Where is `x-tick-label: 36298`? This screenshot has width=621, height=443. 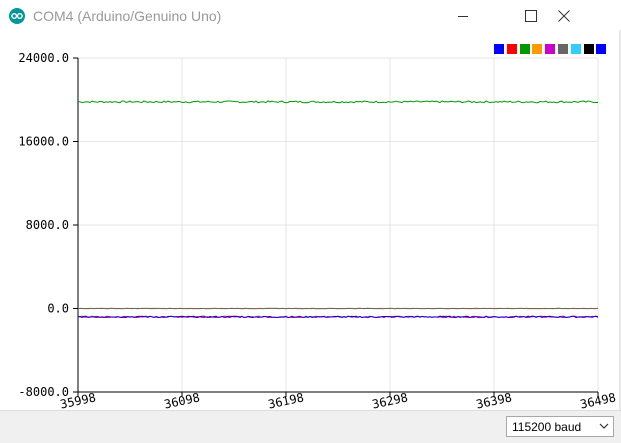 x-tick-label: 36298 is located at coordinates (390, 400).